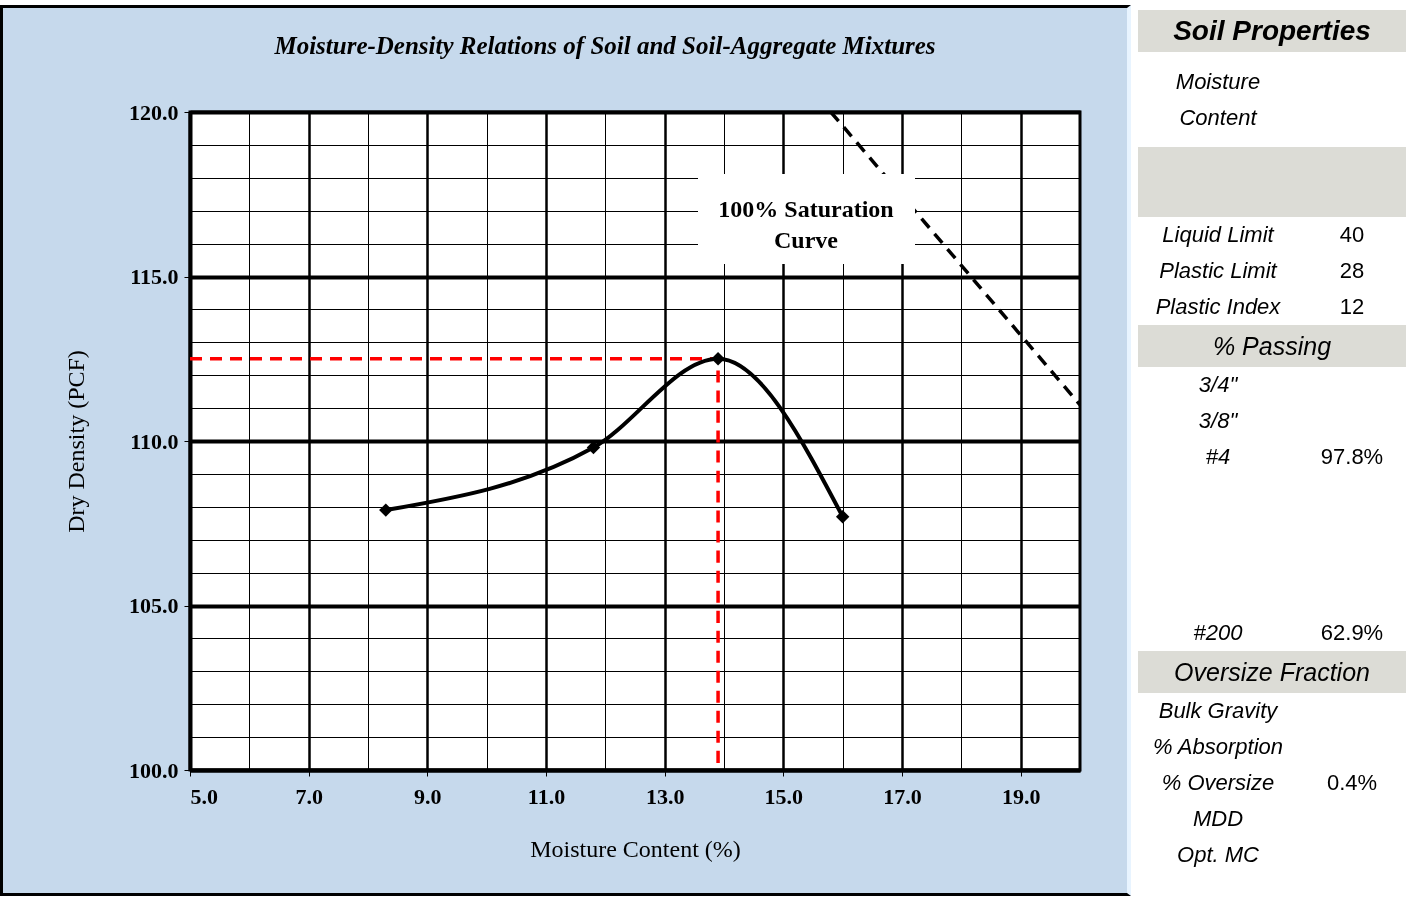 The height and width of the screenshot is (903, 1406). Describe the element at coordinates (1352, 783) in the screenshot. I see `text: 0.4%` at that location.